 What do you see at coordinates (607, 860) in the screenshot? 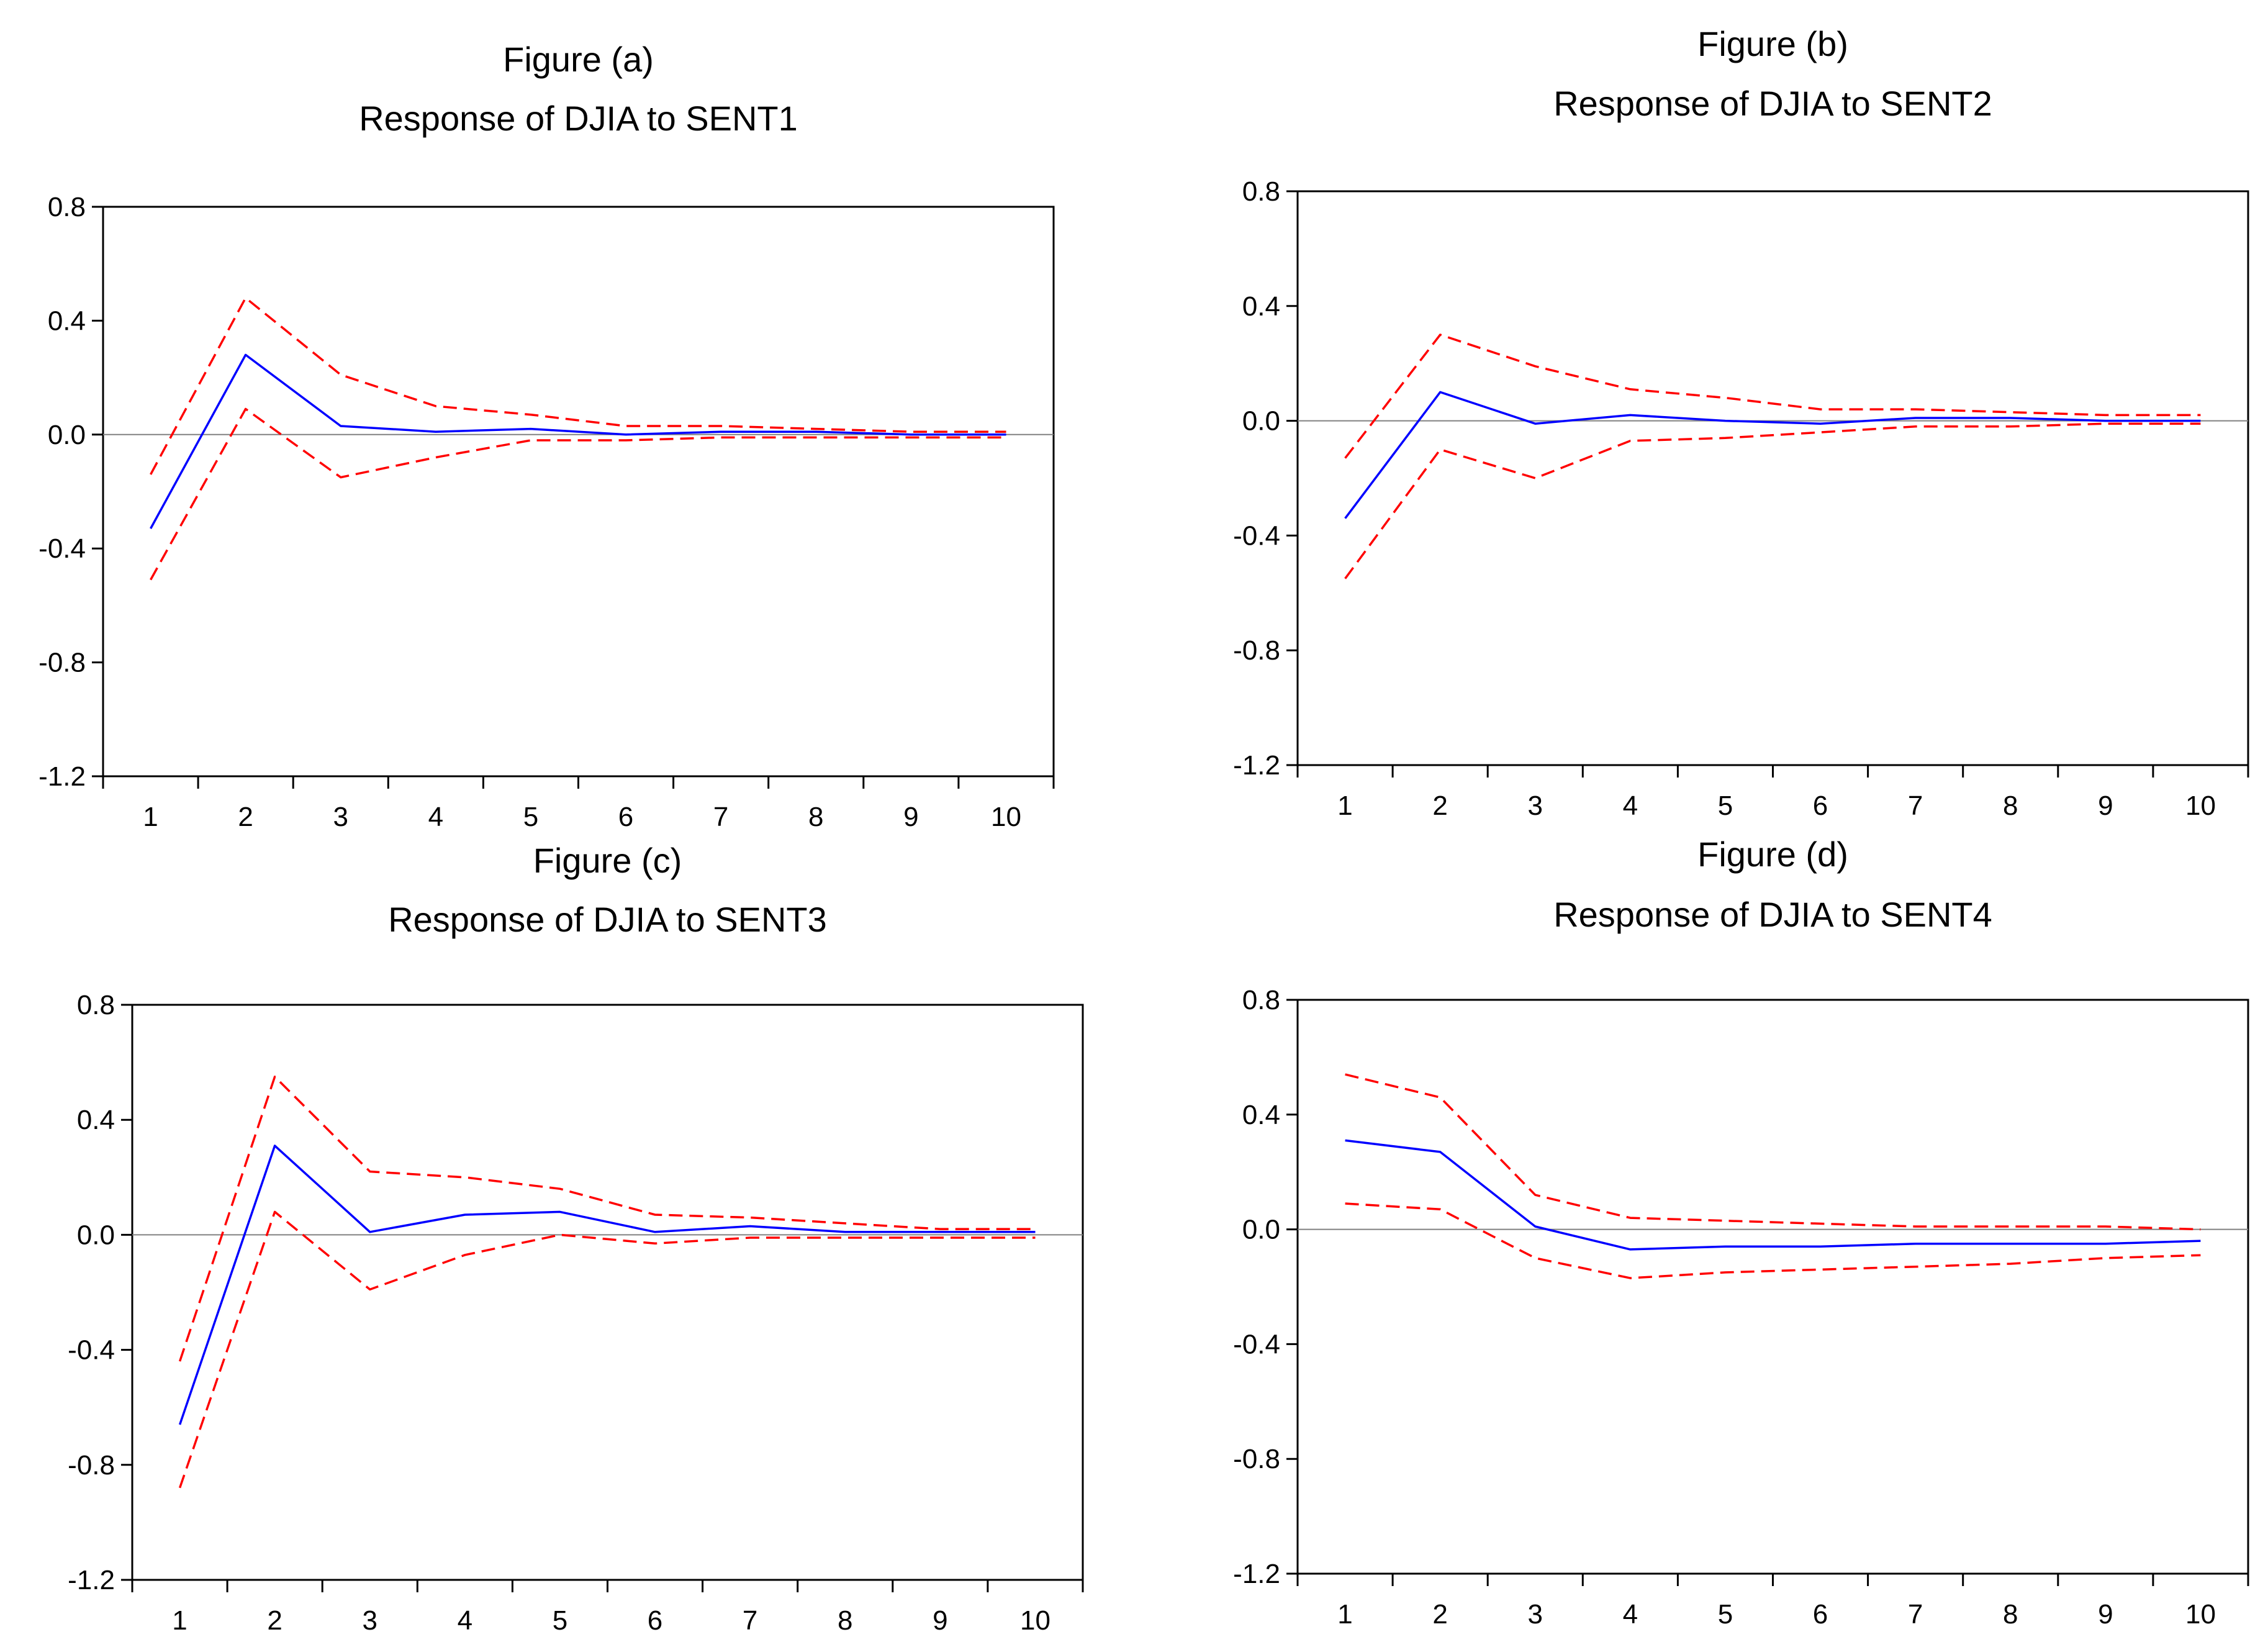
I see `chart-title: Figure (c)` at bounding box center [607, 860].